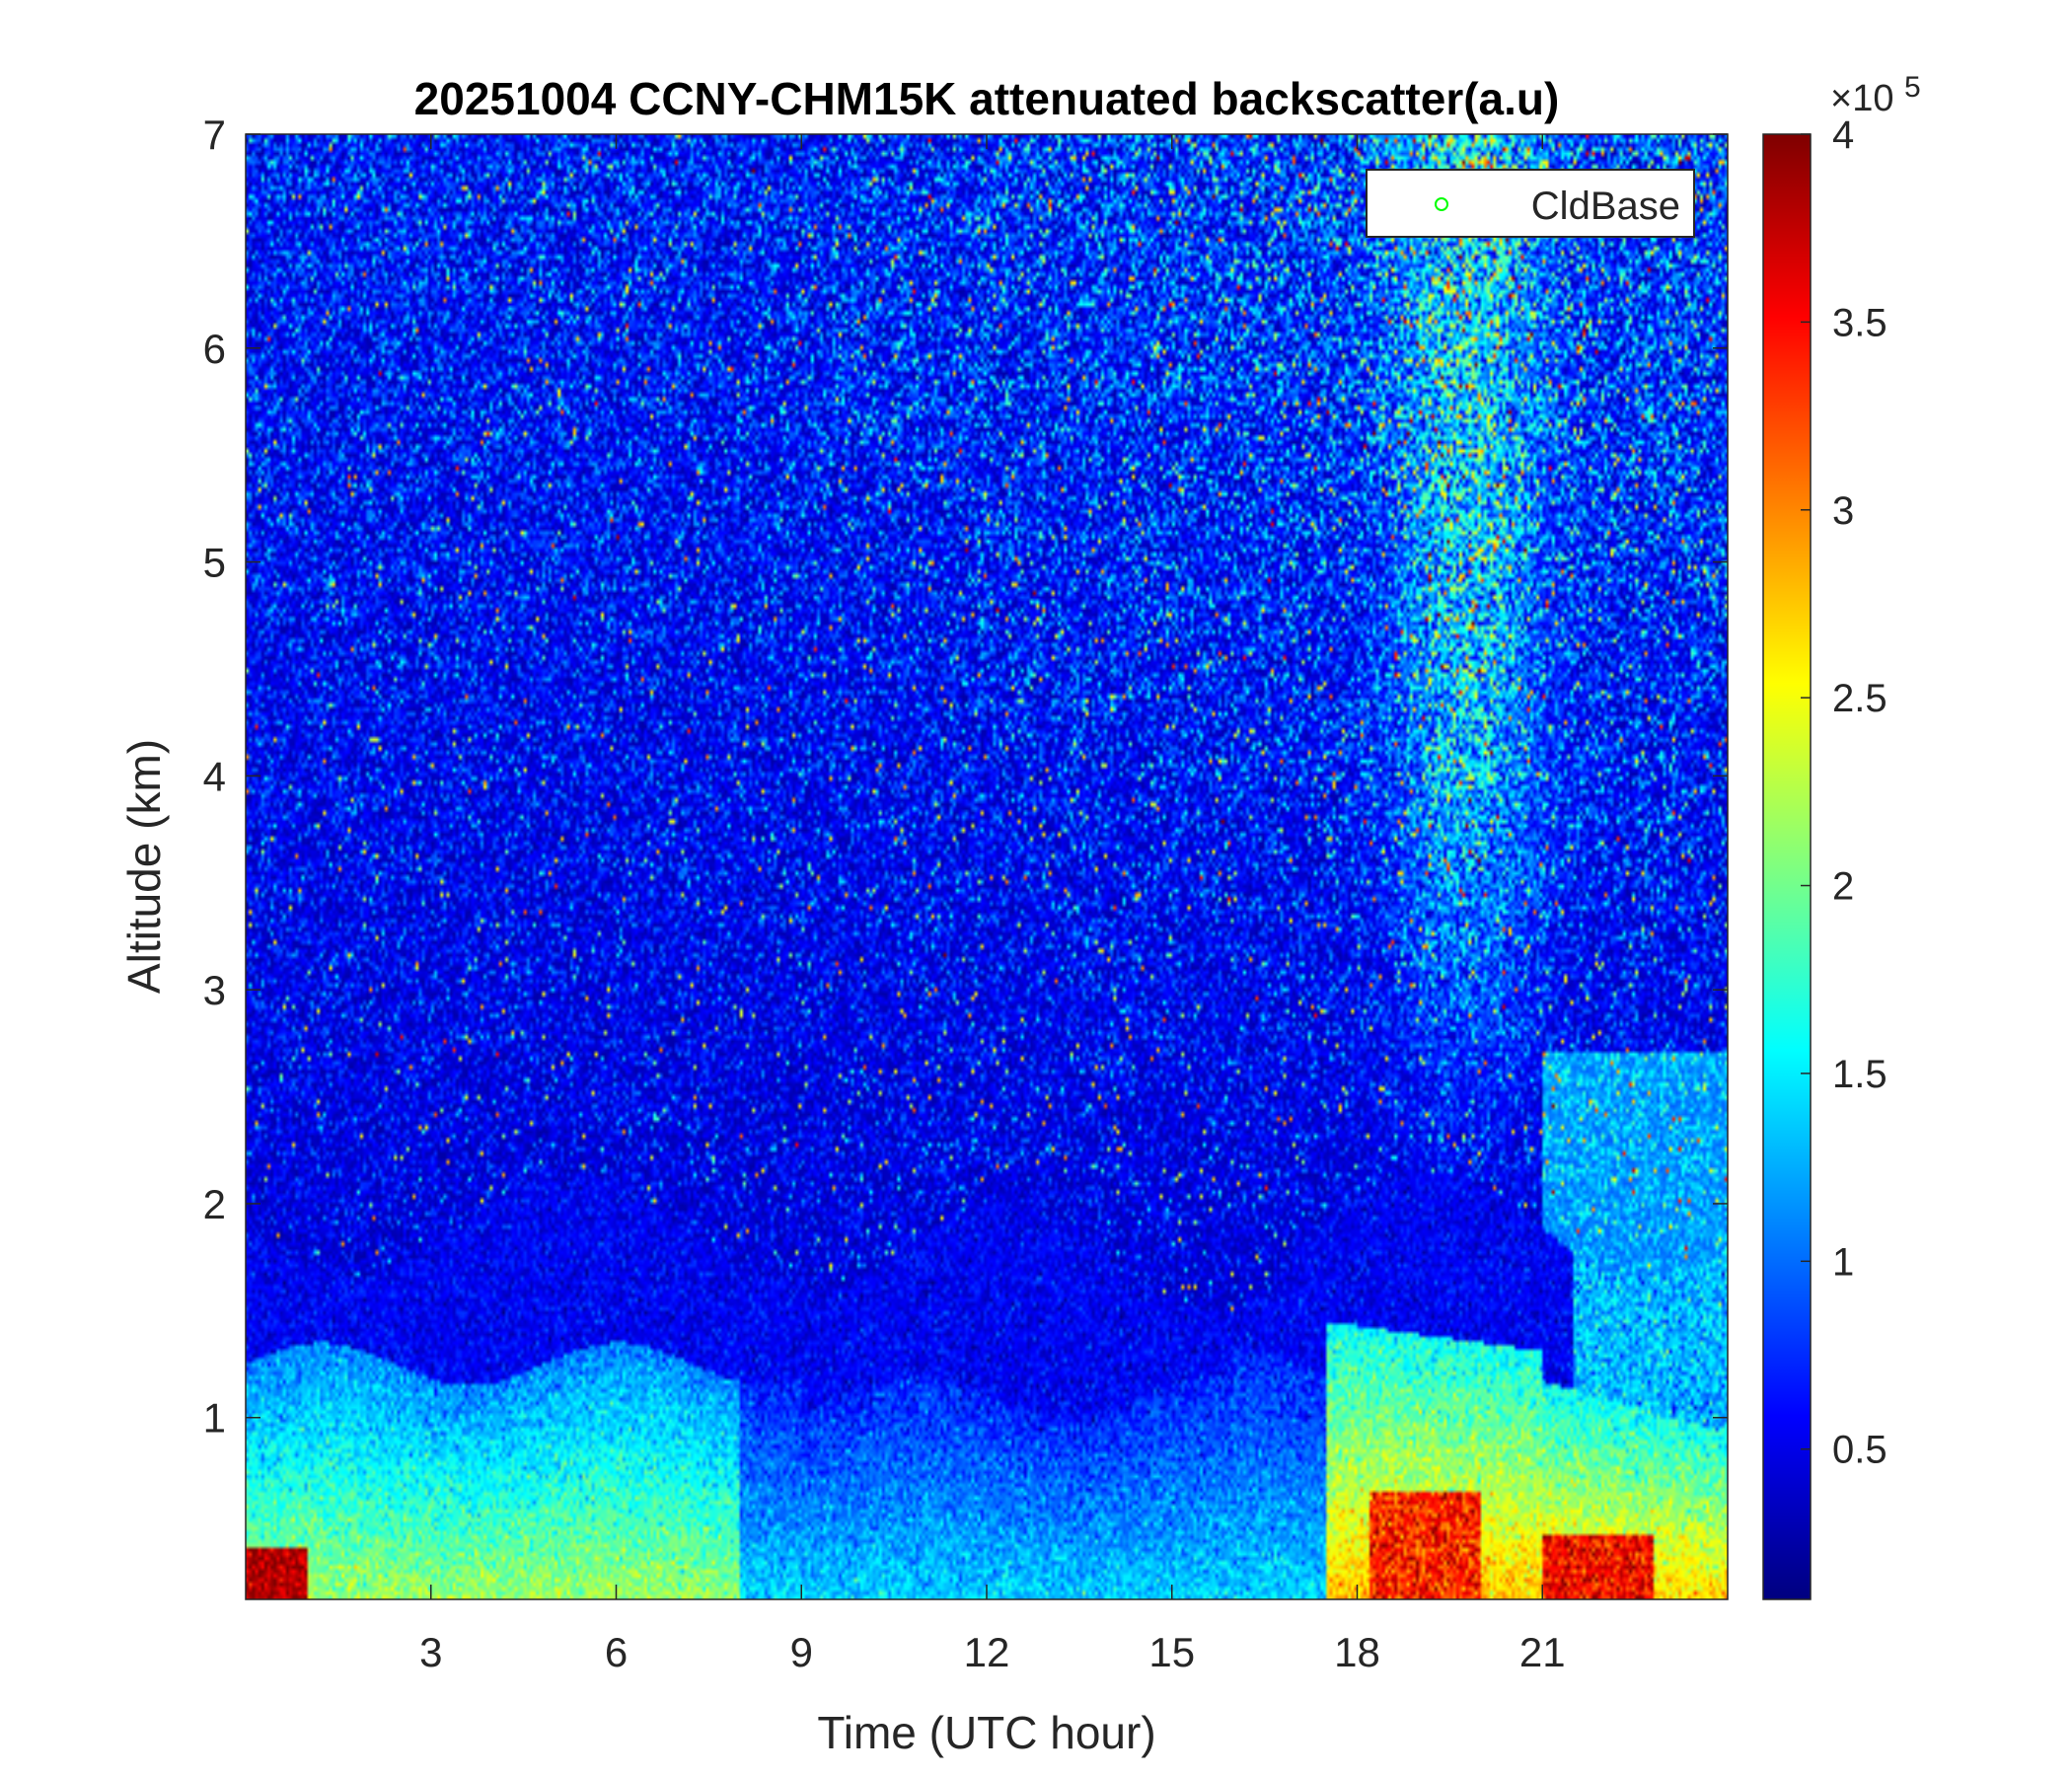 The width and height of the screenshot is (2072, 1776). I want to click on colorbar-gradient, so click(1787, 866).